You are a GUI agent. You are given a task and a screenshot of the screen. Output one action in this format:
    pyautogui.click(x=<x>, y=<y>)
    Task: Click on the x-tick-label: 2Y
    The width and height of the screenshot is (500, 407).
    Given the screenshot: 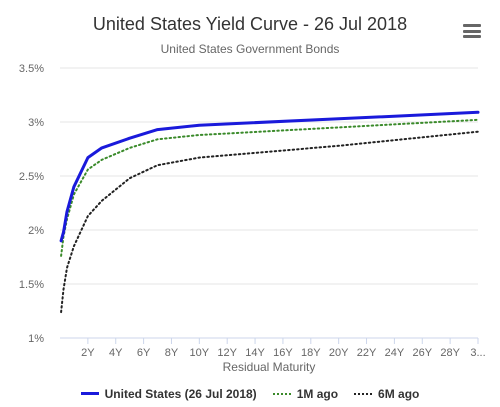 What is the action you would take?
    pyautogui.click(x=88, y=353)
    